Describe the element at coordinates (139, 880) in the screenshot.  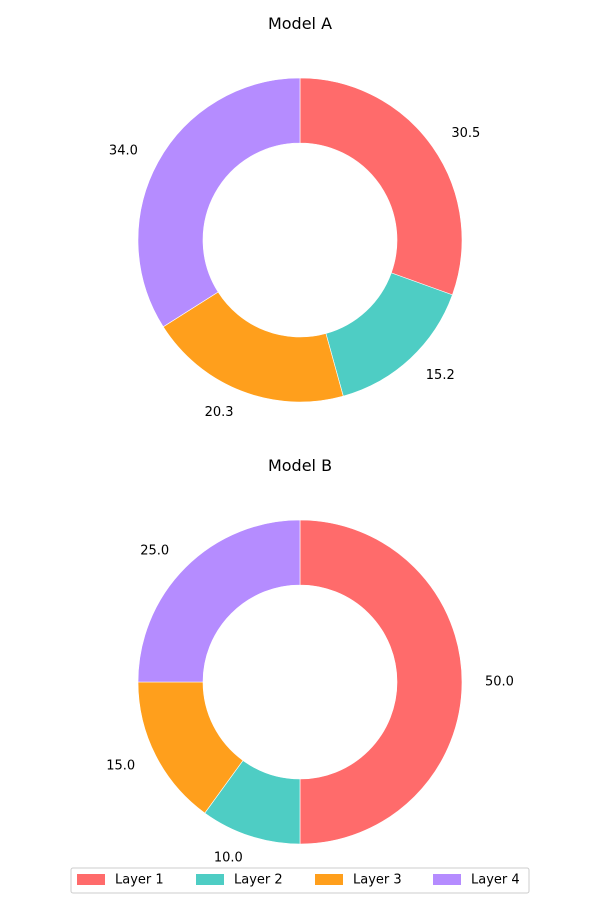
I see `legend-label-layer-1: Layer 1` at that location.